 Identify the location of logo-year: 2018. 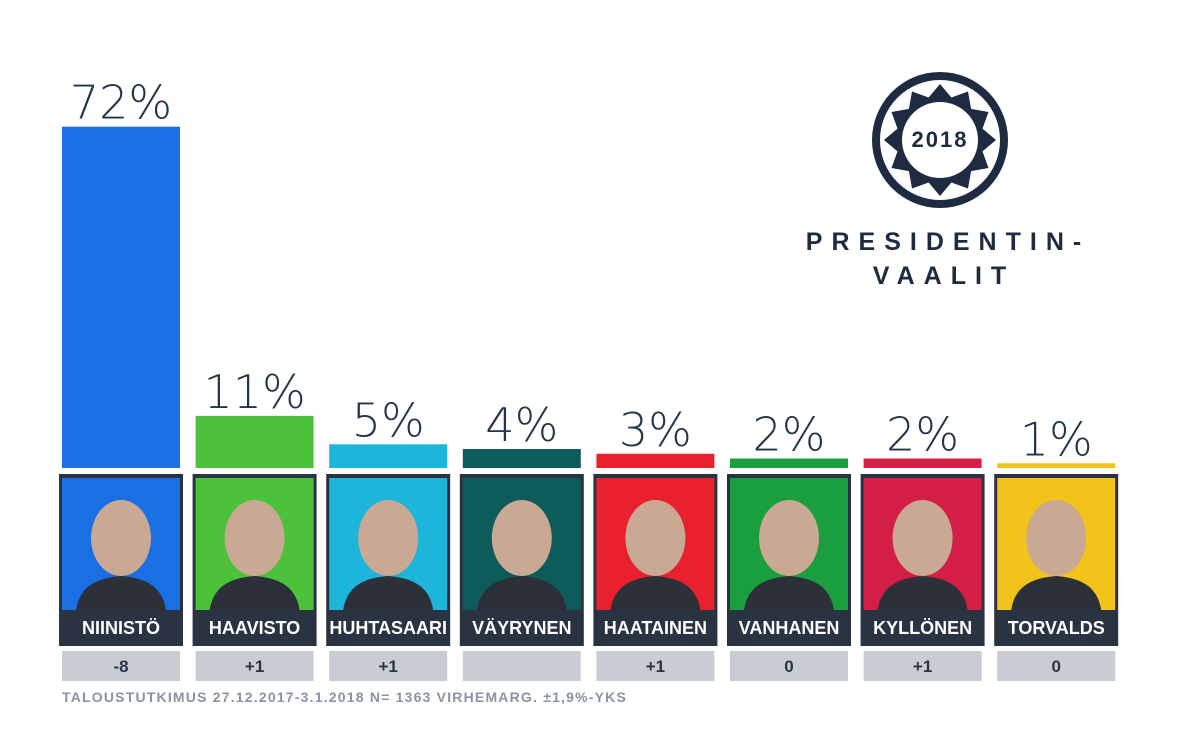
(940, 139).